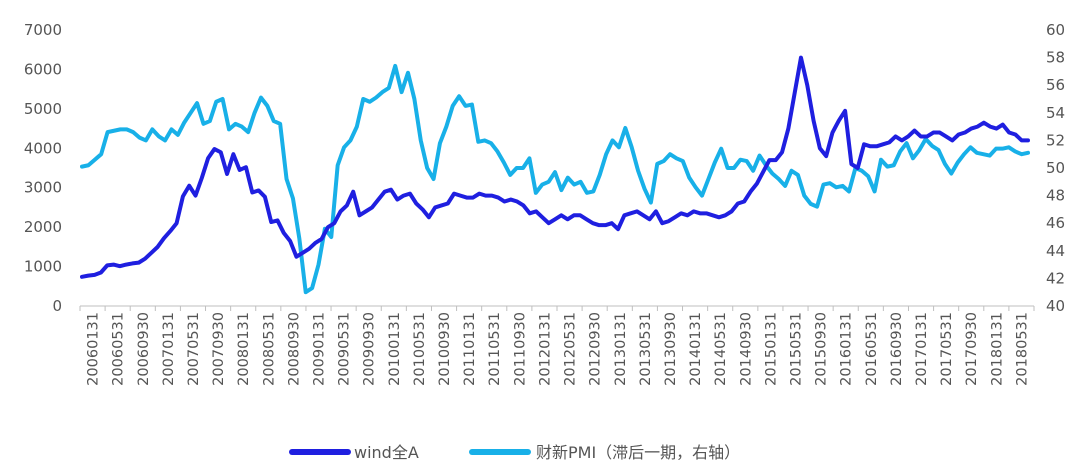  Describe the element at coordinates (1055, 196) in the screenshot. I see `right-tick-label: 48` at that location.